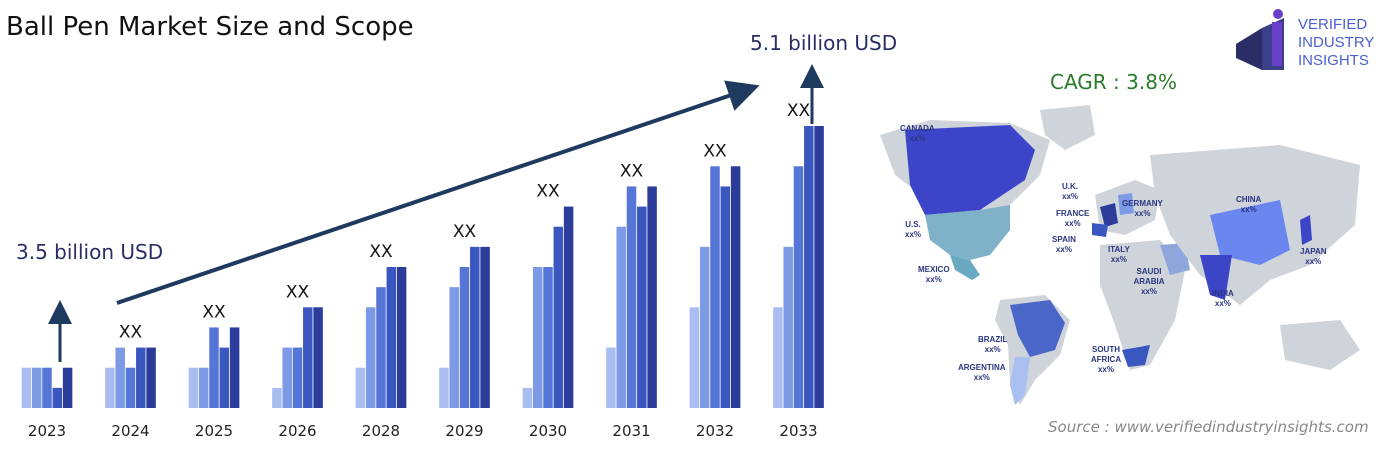 The height and width of the screenshot is (465, 1400). What do you see at coordinates (1313, 256) in the screenshot?
I see `map-label-japan: JAPAN xx%` at bounding box center [1313, 256].